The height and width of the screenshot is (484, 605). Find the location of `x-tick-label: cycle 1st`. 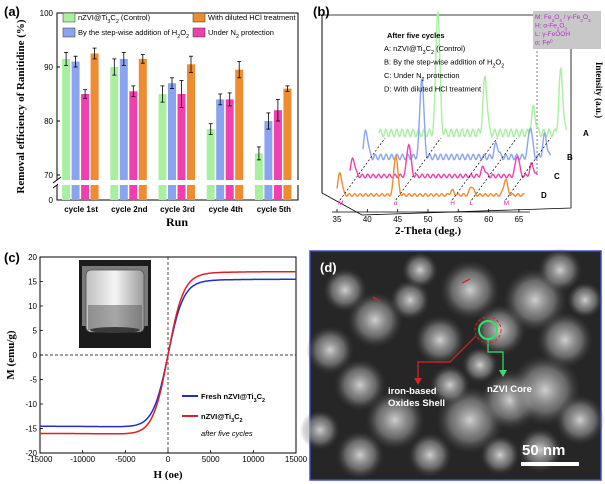

x-tick-label: cycle 1st is located at coordinates (81, 209).